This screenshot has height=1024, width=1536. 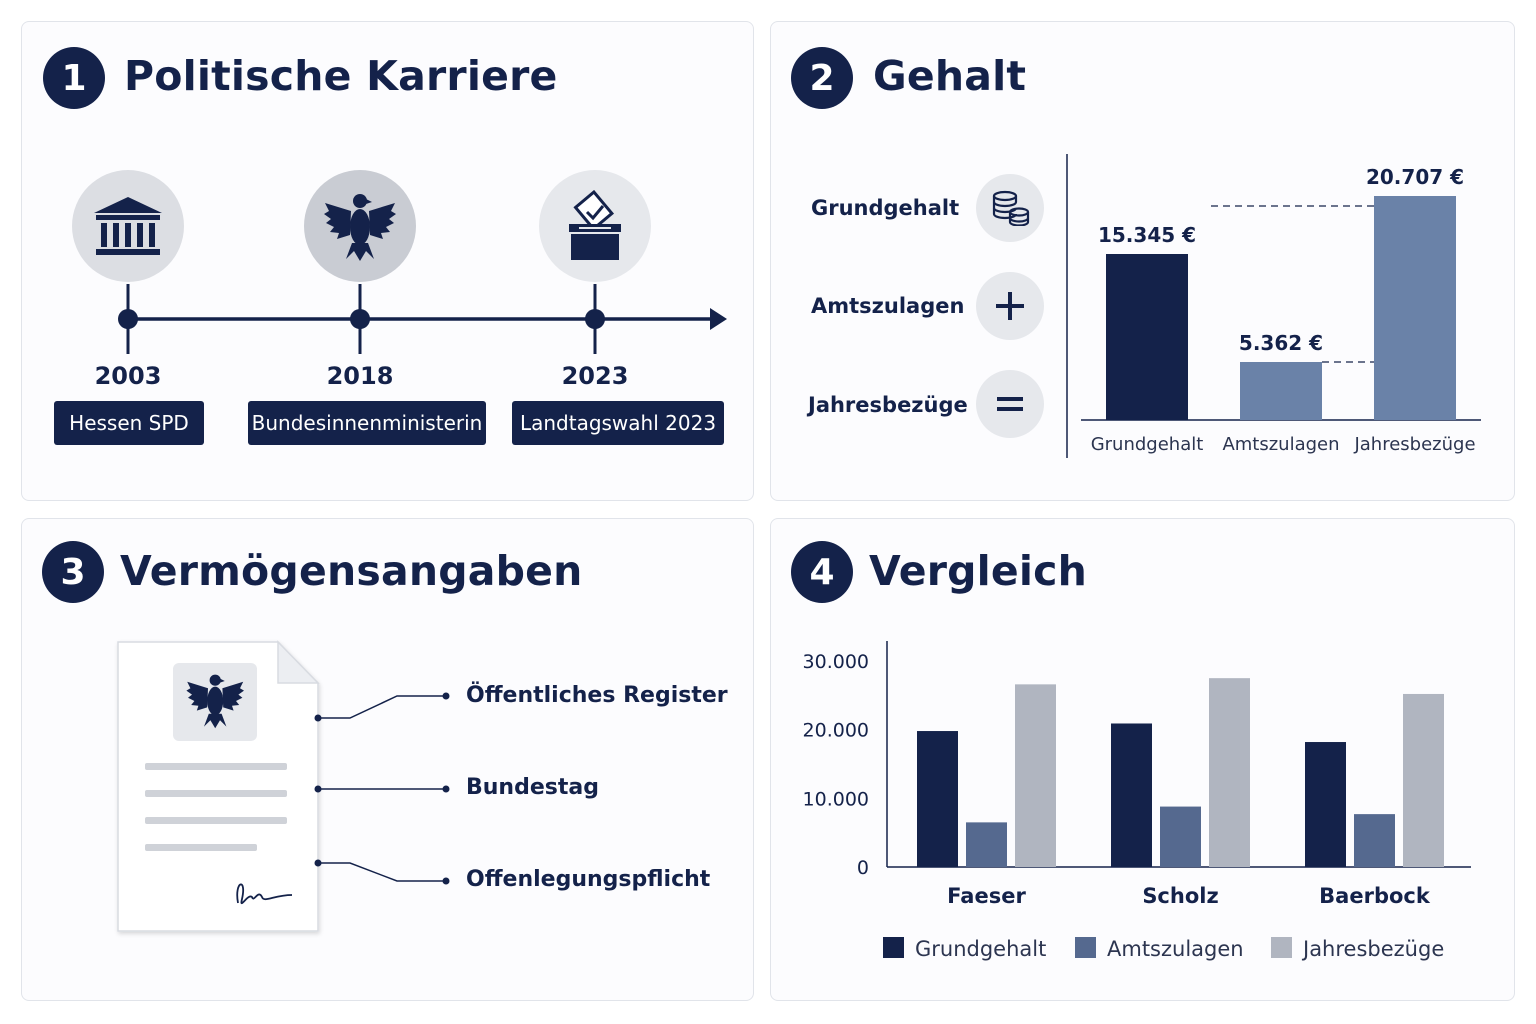 What do you see at coordinates (822, 572) in the screenshot?
I see `section-number-badge: 4` at bounding box center [822, 572].